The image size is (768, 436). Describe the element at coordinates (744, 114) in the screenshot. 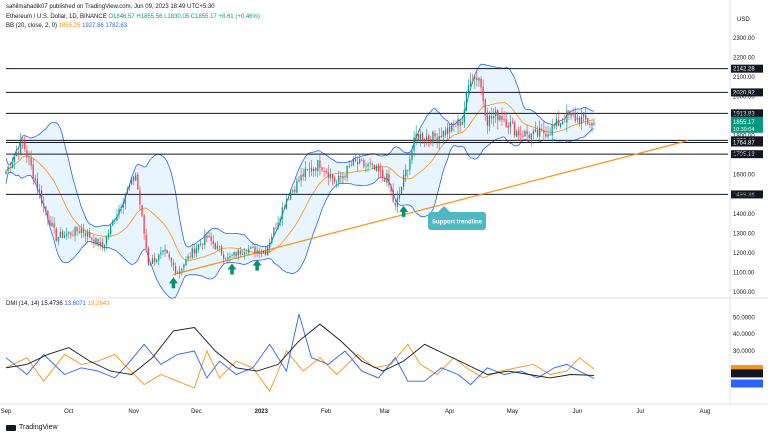

I see `level-label-2: 1913.83` at that location.